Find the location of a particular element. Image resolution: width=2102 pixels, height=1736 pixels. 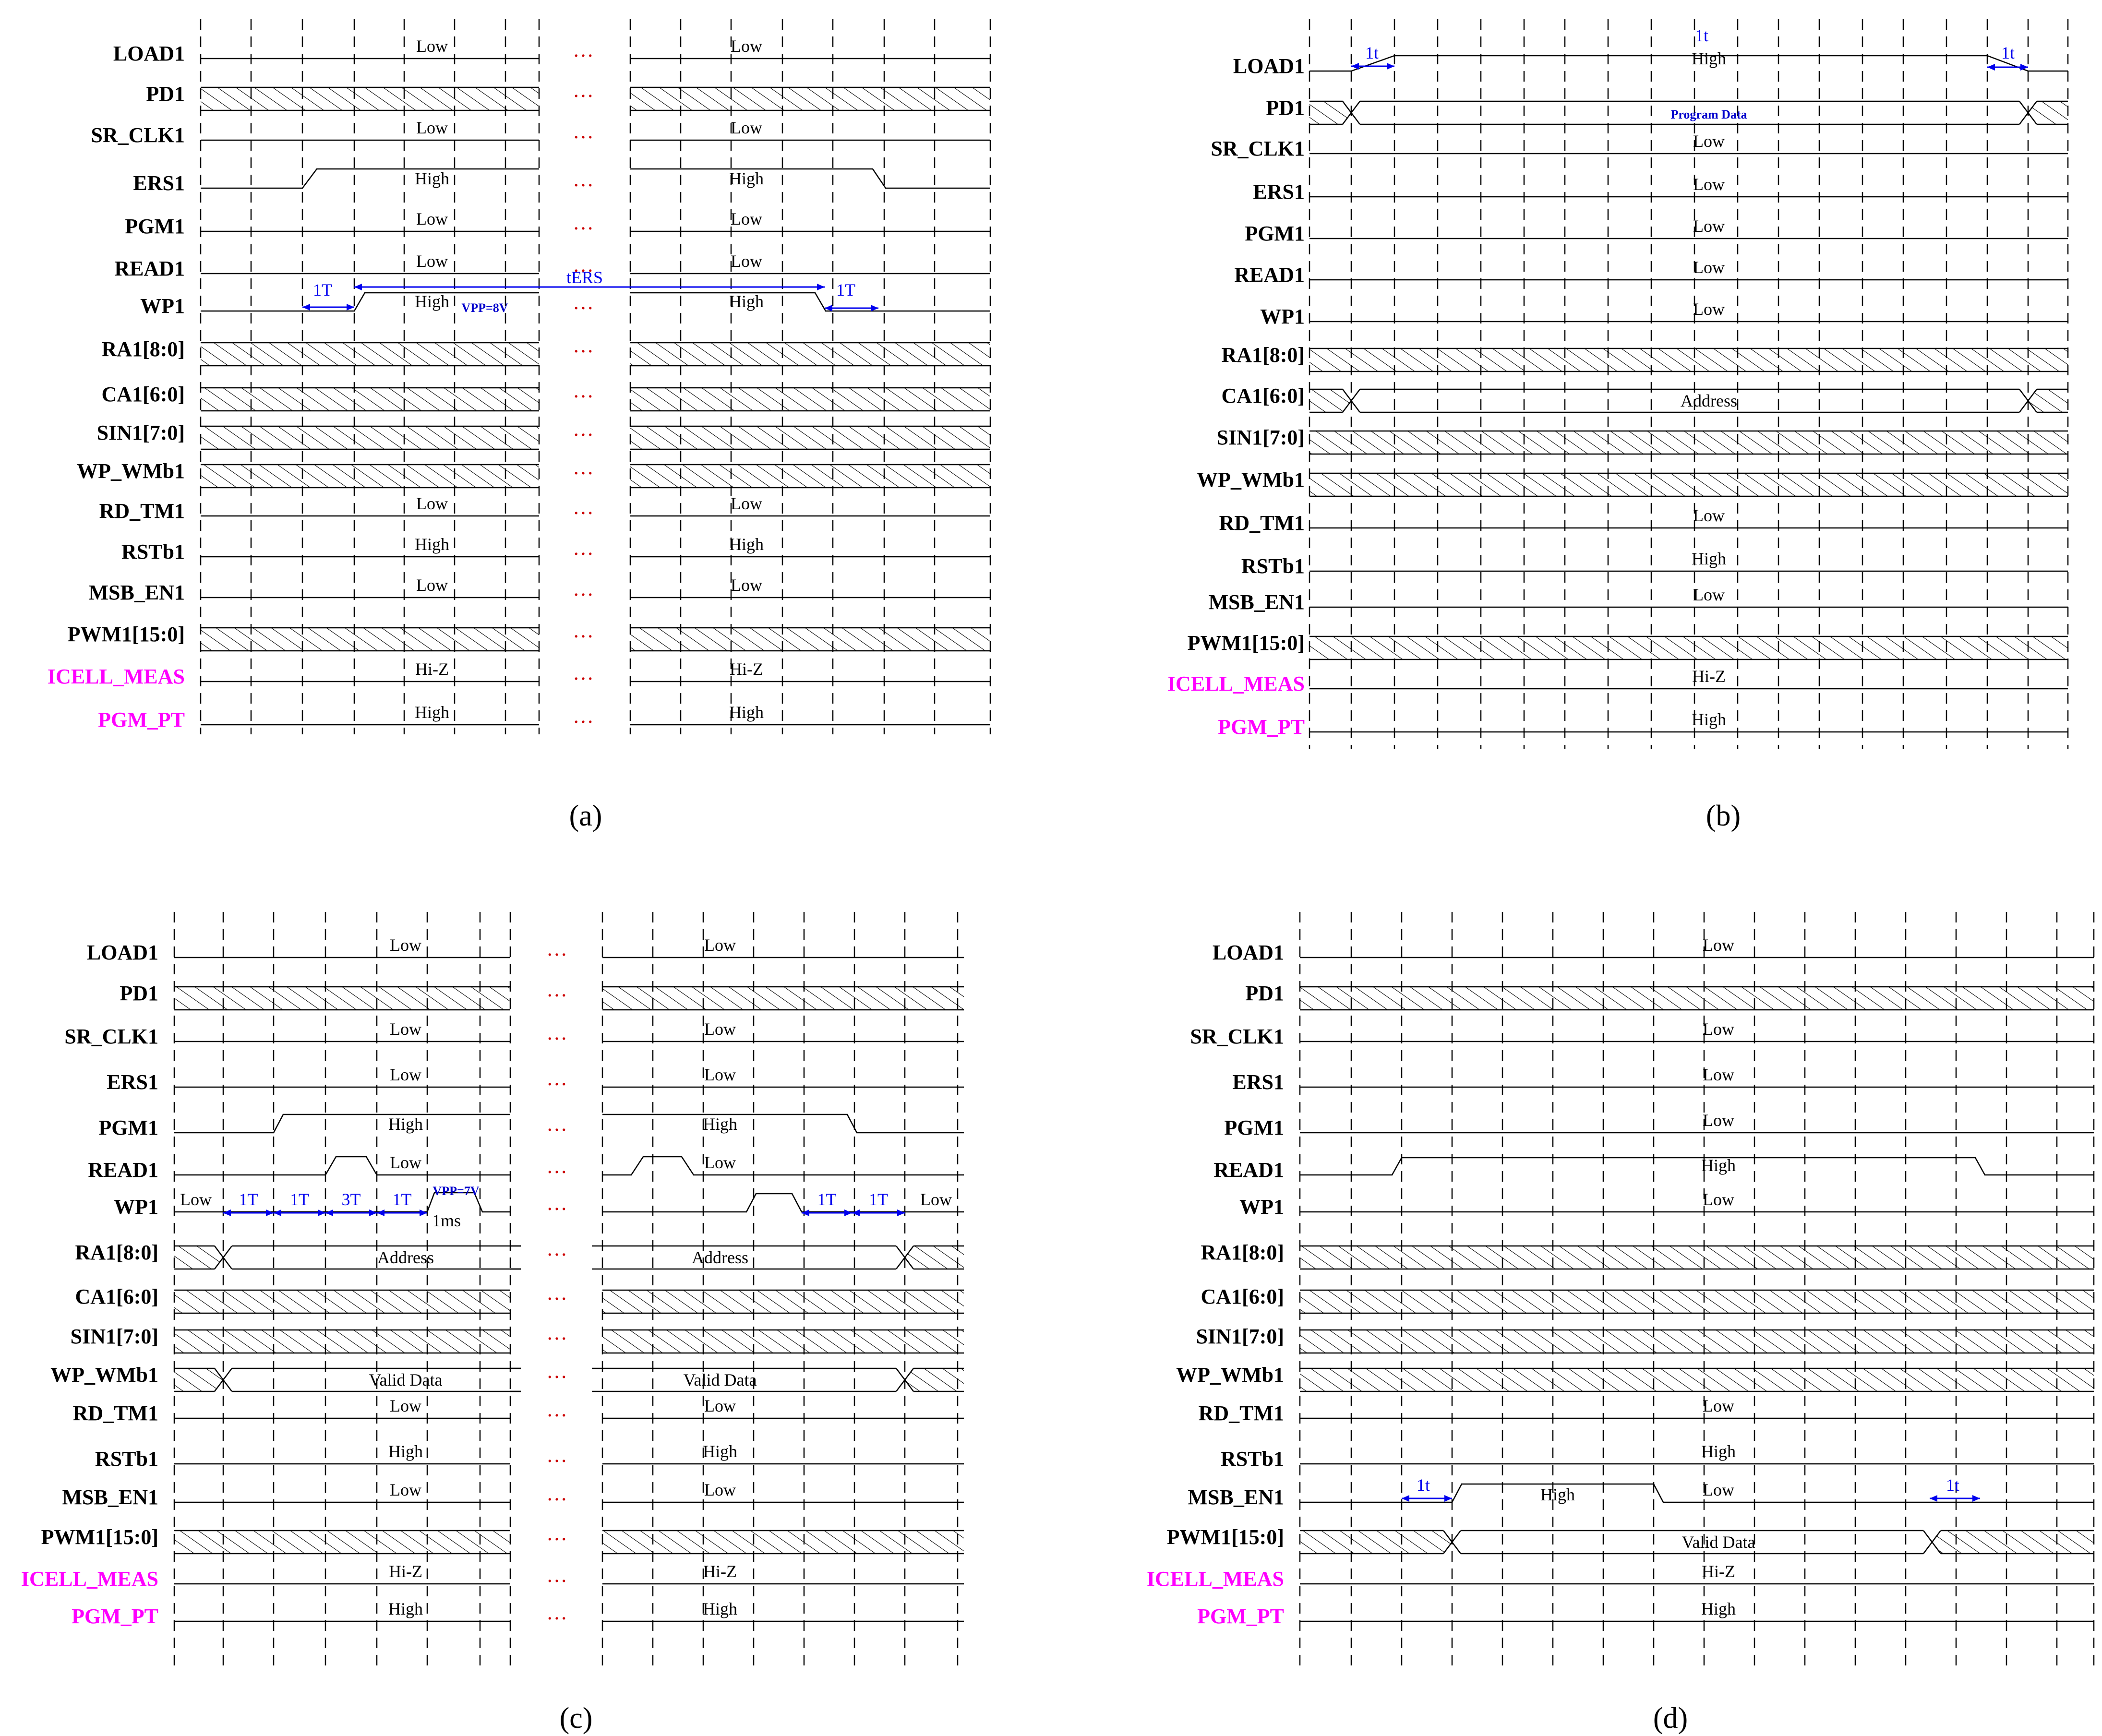

annot: 3T is located at coordinates (351, 1199).